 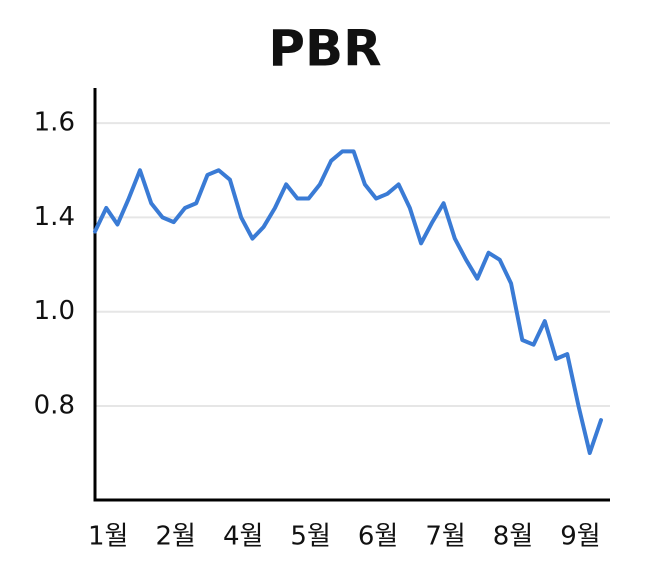 I want to click on chart-title: PBR, so click(x=324, y=49).